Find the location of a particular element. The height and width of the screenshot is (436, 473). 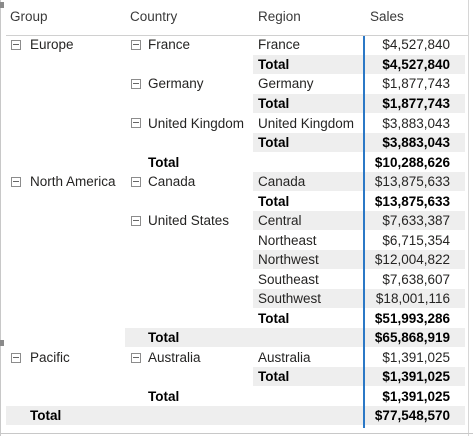

country-cell: United States is located at coordinates (189, 220).